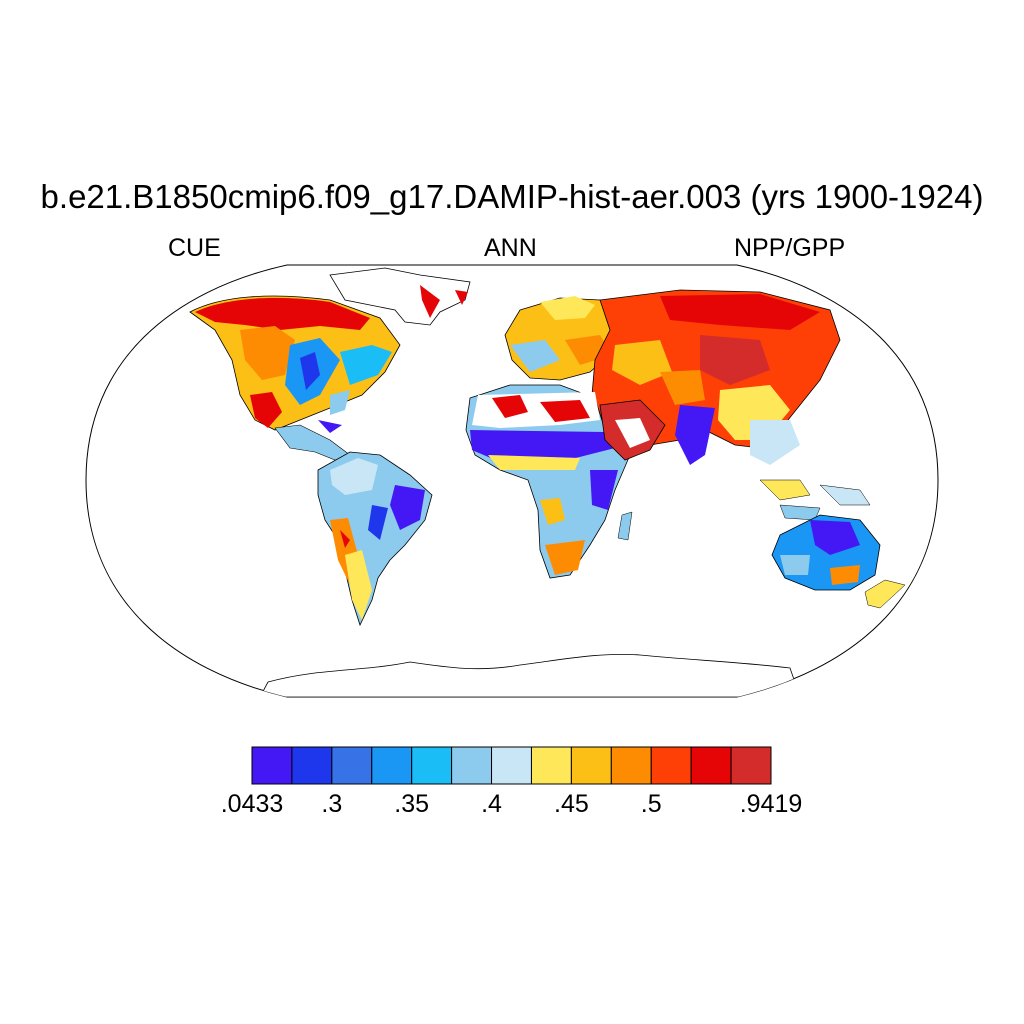 The image size is (1024, 1024). I want to click on greenland, so click(400, 296).